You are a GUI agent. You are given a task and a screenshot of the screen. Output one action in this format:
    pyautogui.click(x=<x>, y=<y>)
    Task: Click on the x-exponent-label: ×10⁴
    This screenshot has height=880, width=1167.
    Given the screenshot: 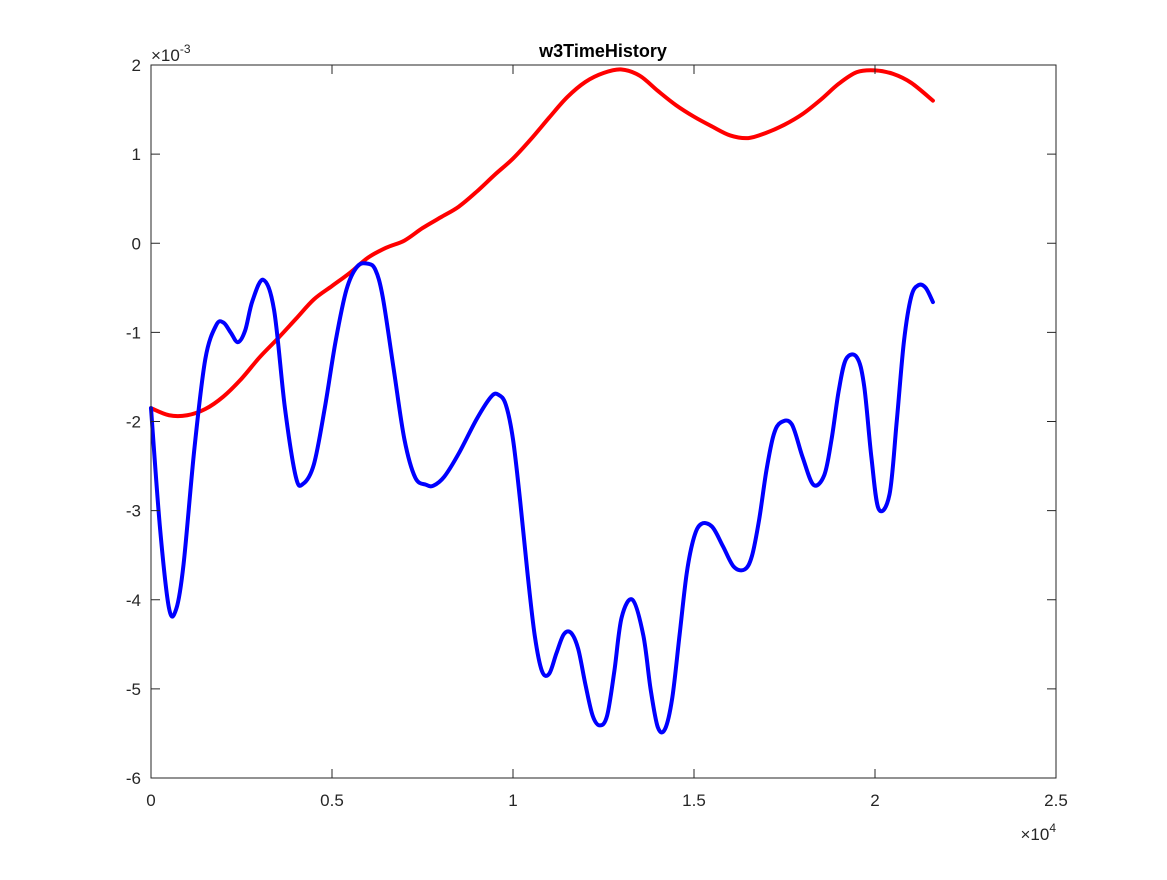 What is the action you would take?
    pyautogui.click(x=1038, y=832)
    